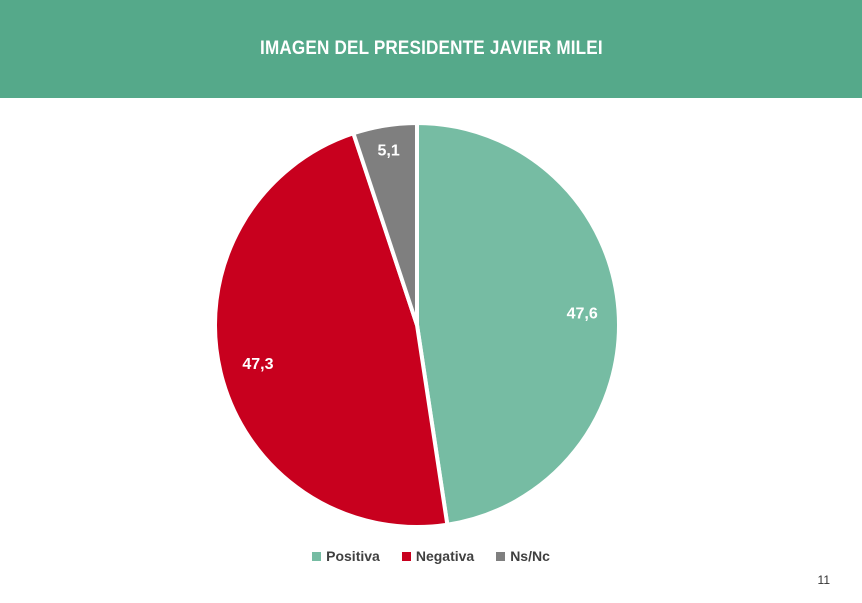 This screenshot has height=603, width=862. I want to click on chart-title: IMAGEN DEL PRESIDENTE JAVIER MILEI, so click(431, 48).